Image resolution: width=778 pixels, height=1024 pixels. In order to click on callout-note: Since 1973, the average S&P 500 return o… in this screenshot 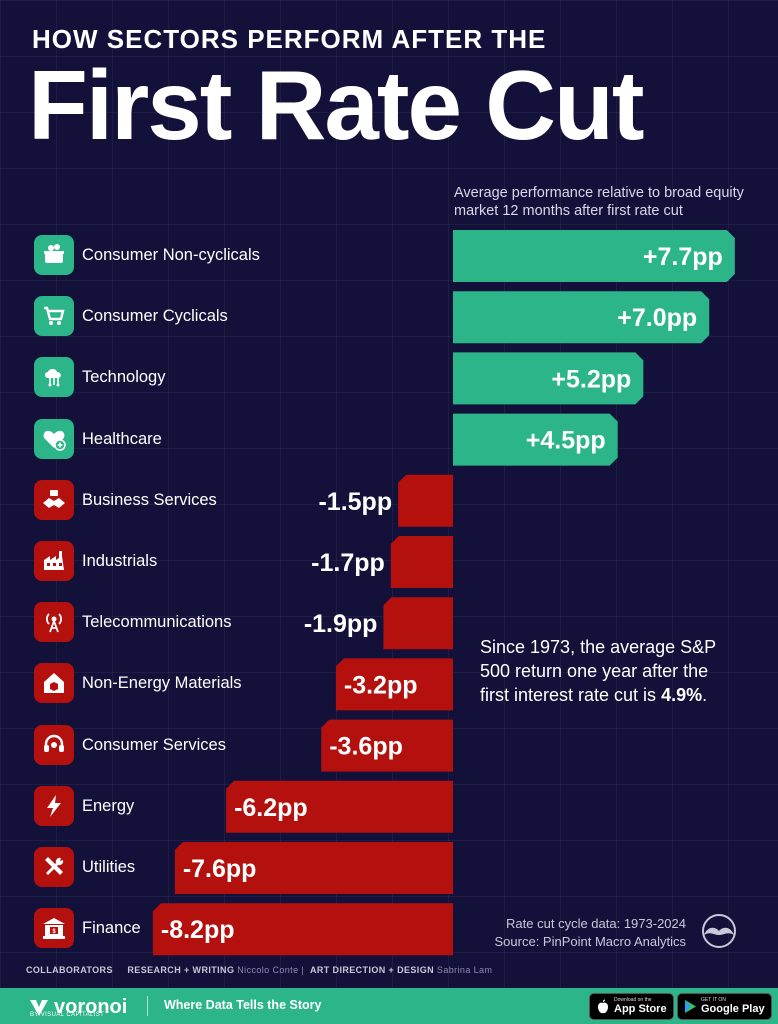, I will do `click(605, 671)`.